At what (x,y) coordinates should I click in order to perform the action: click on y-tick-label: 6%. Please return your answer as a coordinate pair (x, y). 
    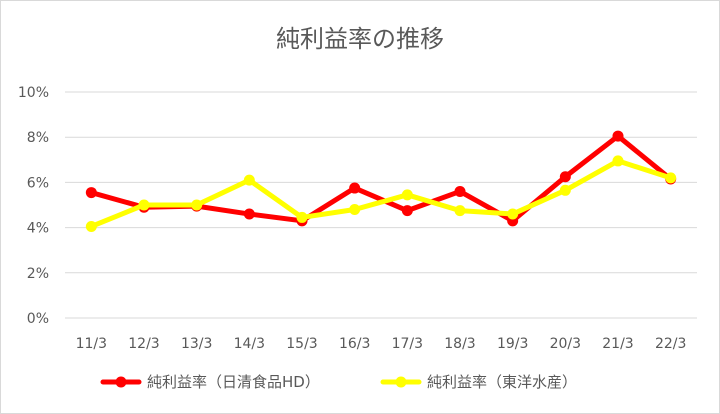
    Looking at the image, I should click on (38, 183).